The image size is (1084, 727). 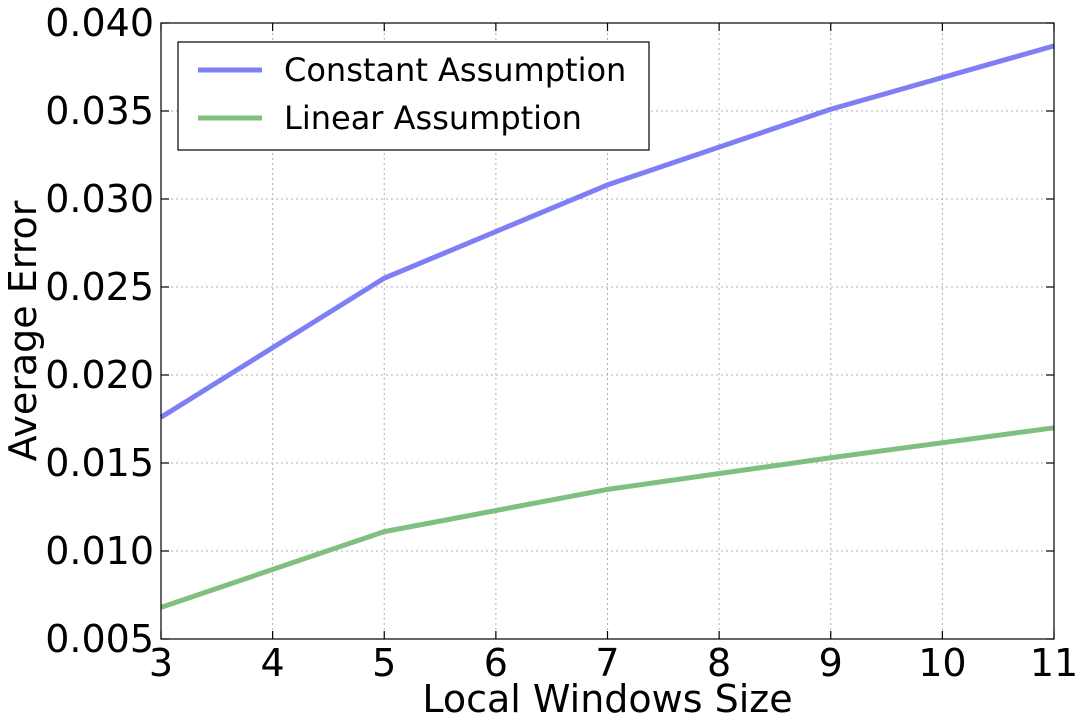 What do you see at coordinates (99, 23) in the screenshot?
I see `y-tick-label: 0.040` at bounding box center [99, 23].